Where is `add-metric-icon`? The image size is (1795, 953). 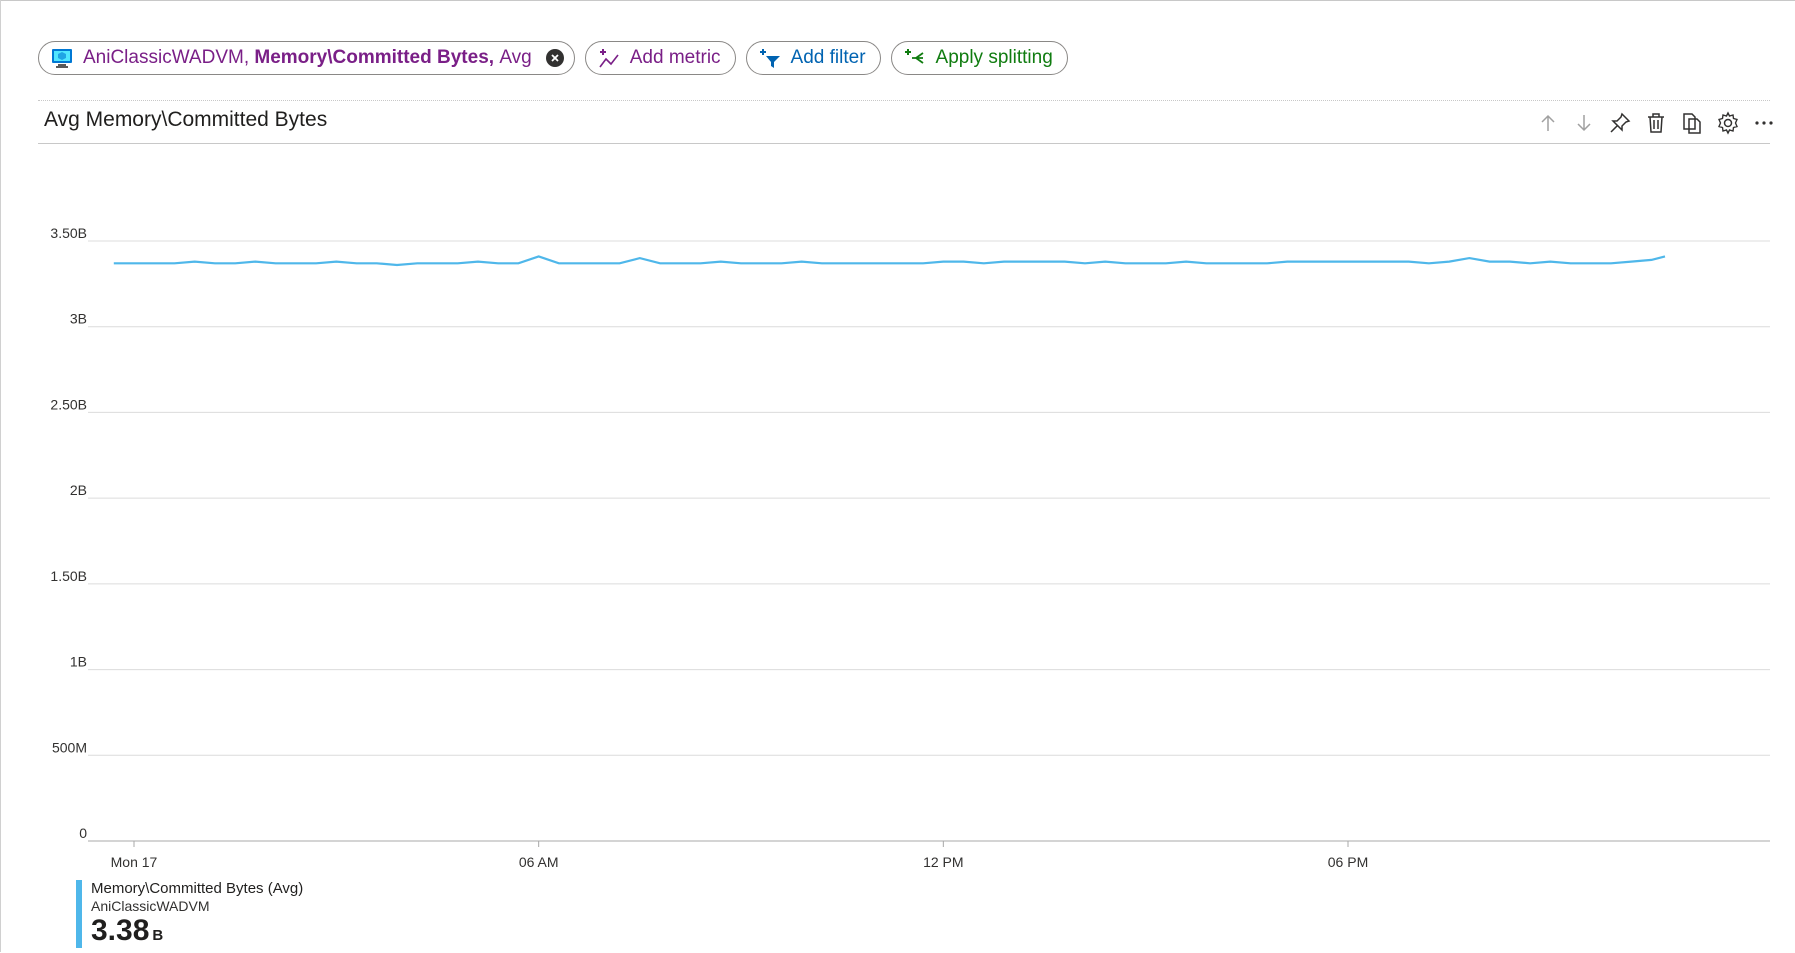 add-metric-icon is located at coordinates (609, 58).